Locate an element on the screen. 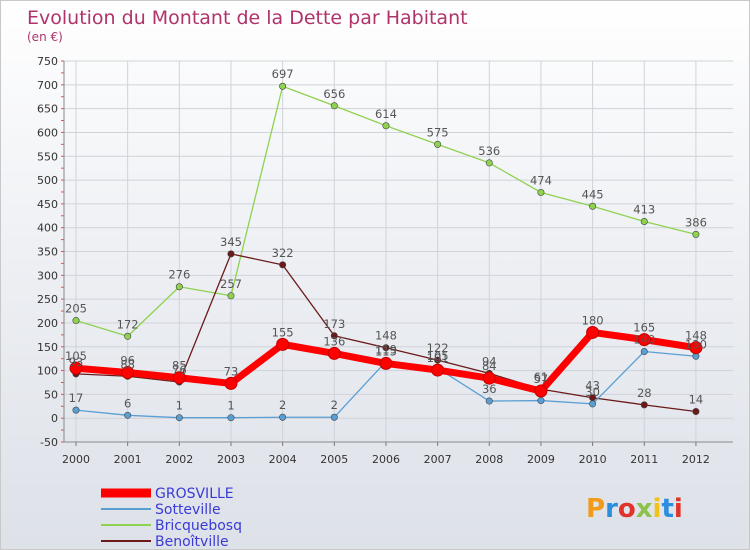 This screenshot has height=550, width=750. logo-letter: P is located at coordinates (595, 509).